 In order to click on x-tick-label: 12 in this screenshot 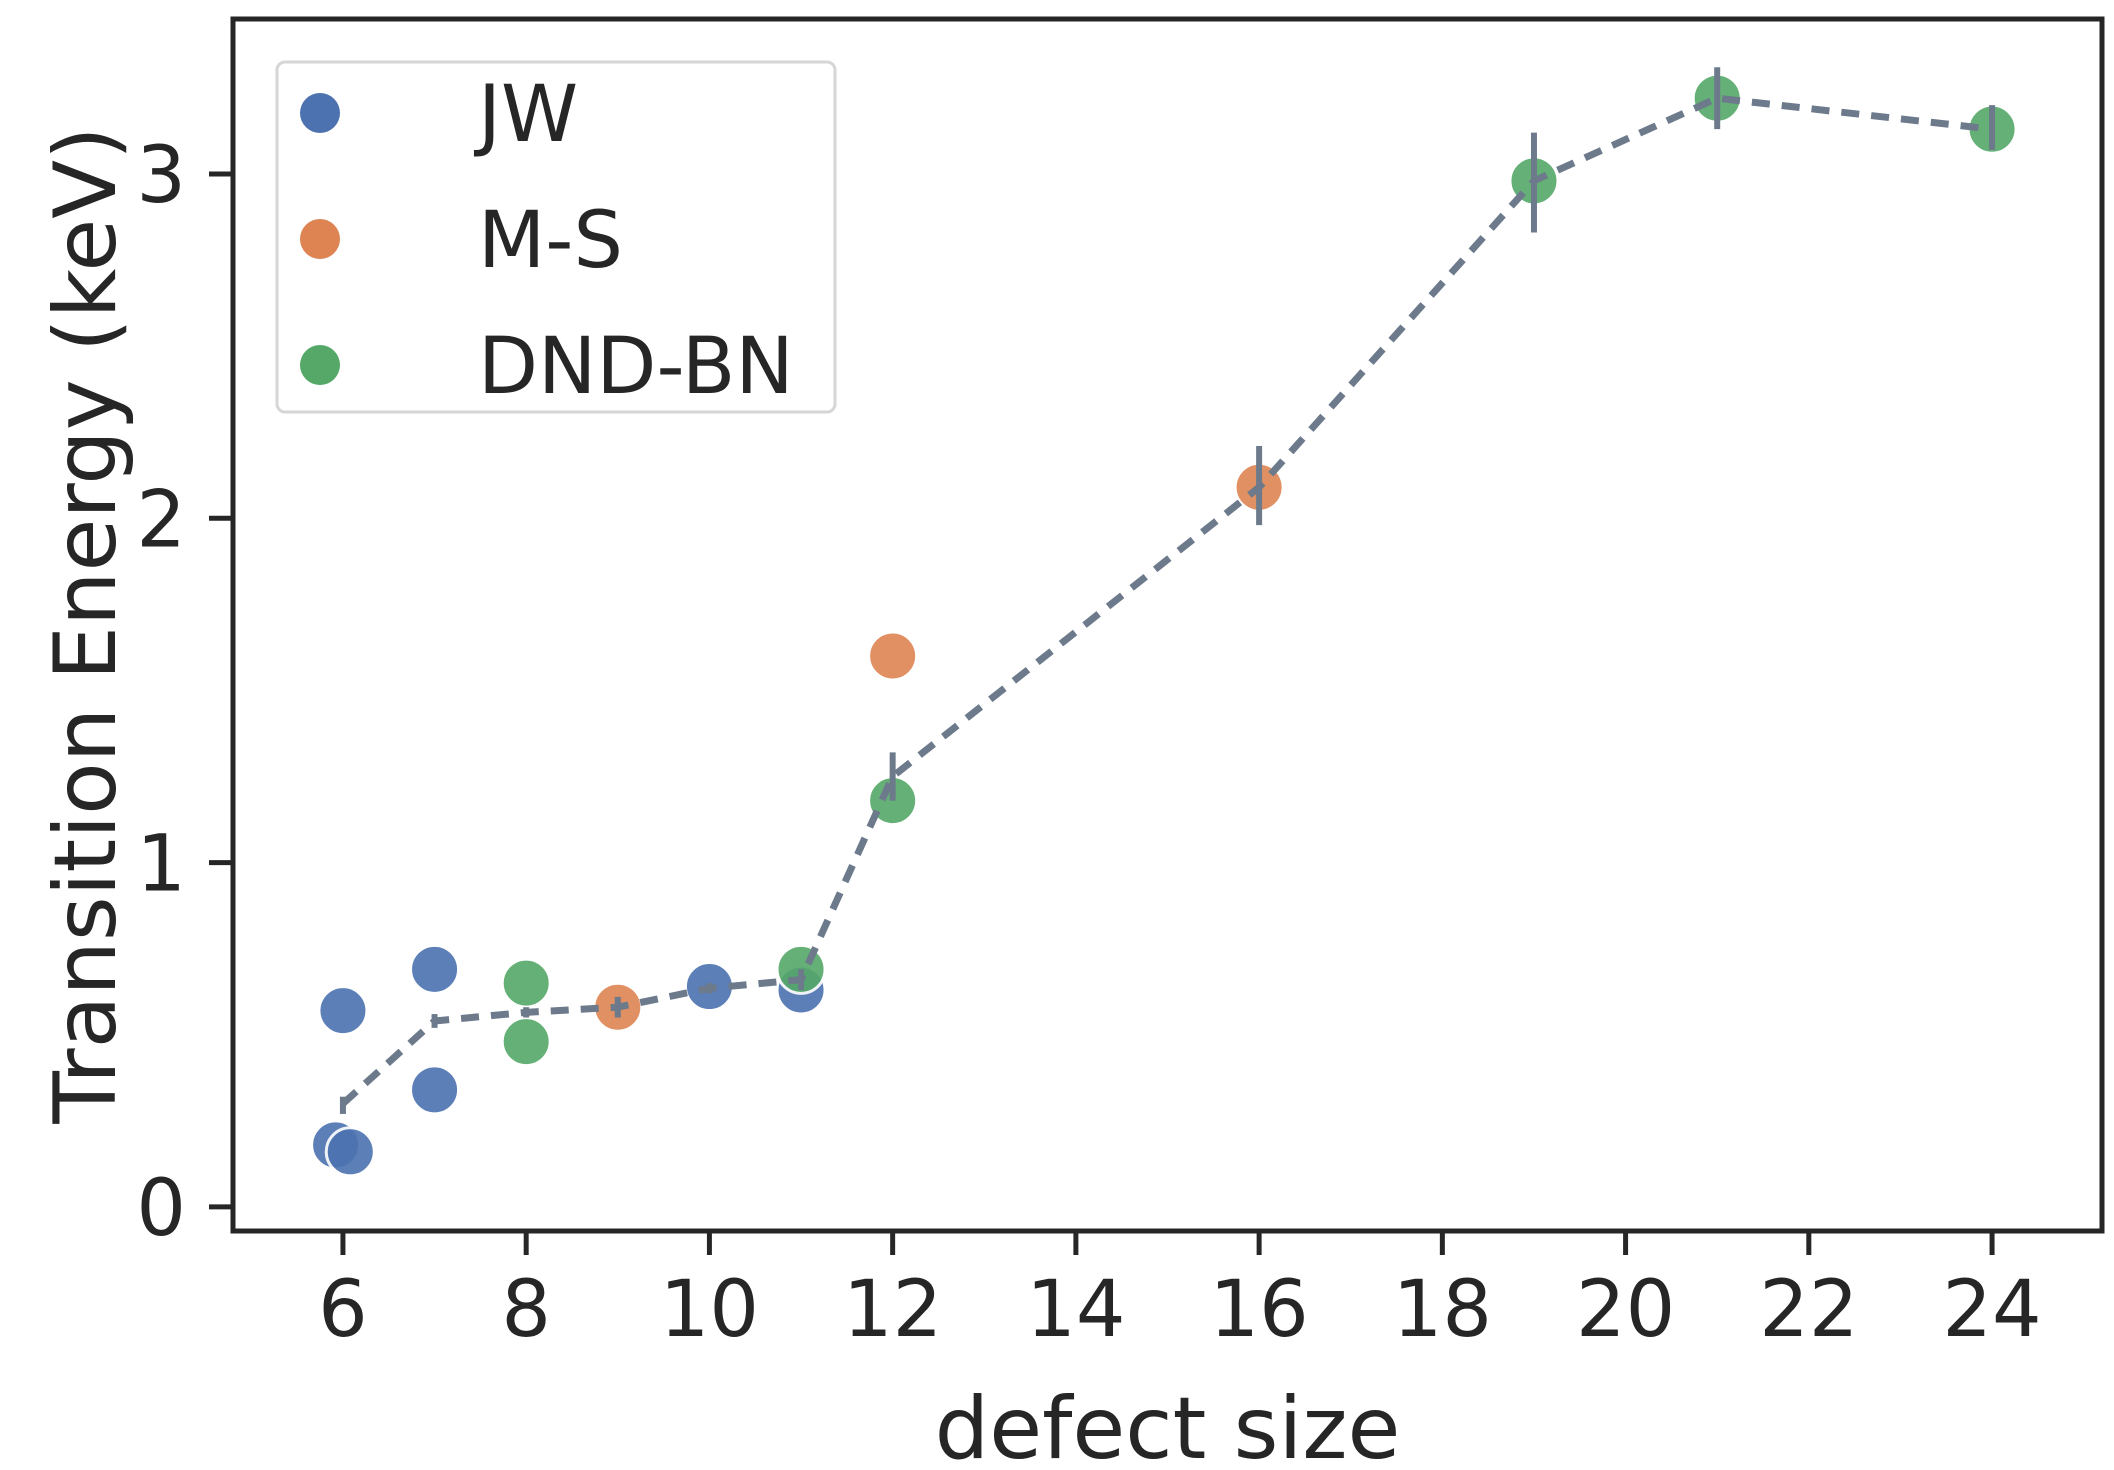, I will do `click(892, 1310)`.